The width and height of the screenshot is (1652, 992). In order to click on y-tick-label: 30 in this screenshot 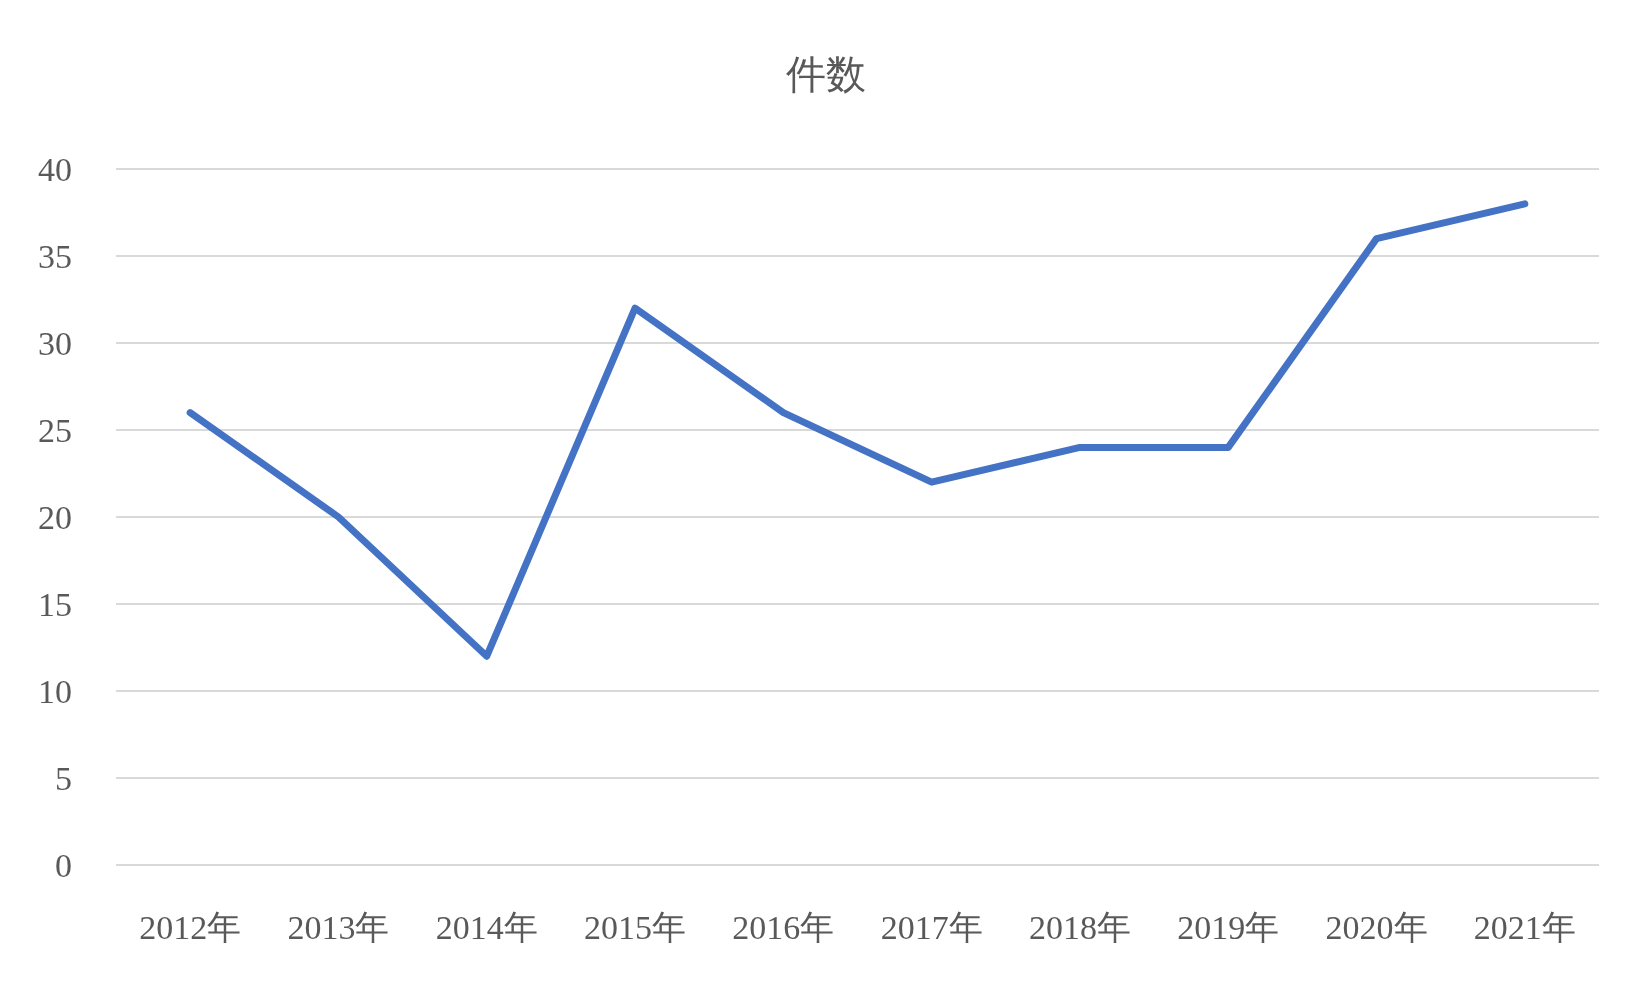, I will do `click(55, 343)`.